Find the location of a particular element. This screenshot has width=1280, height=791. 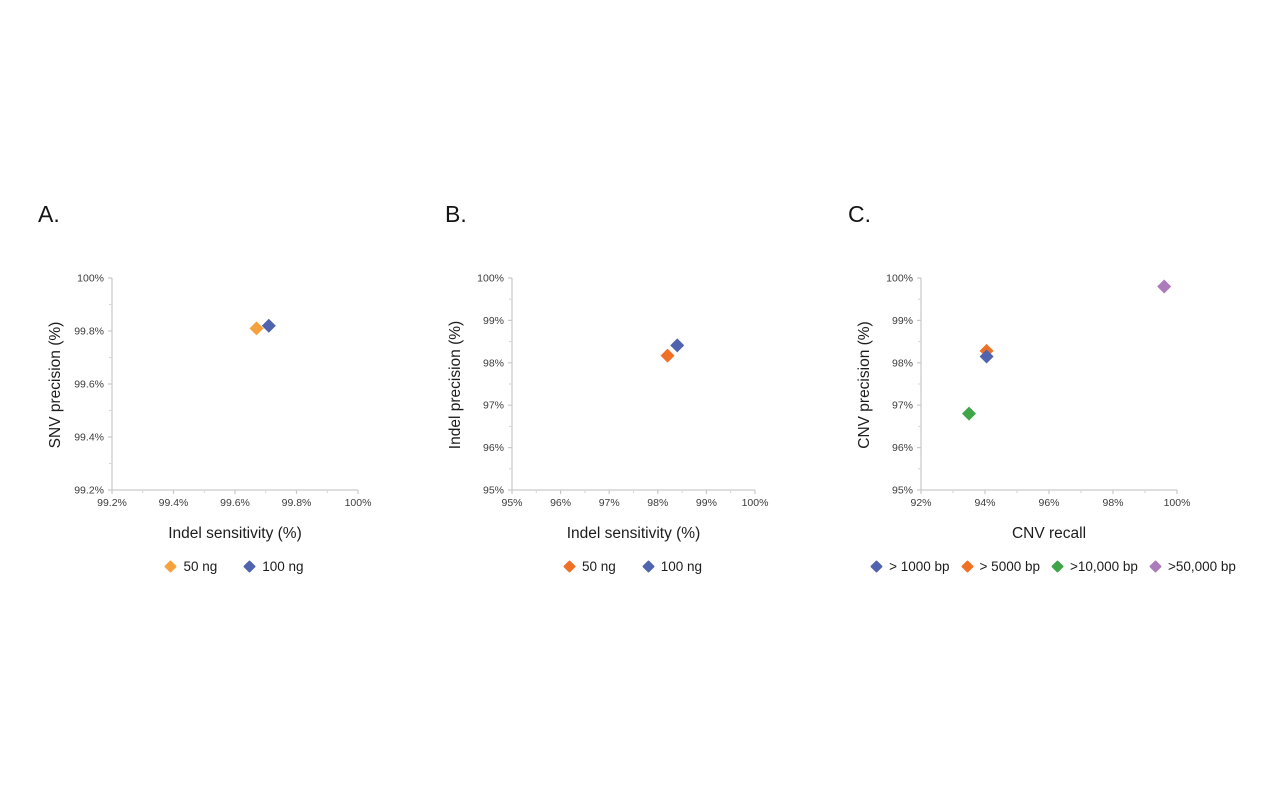

x-tick-label: 94% is located at coordinates (984, 503).